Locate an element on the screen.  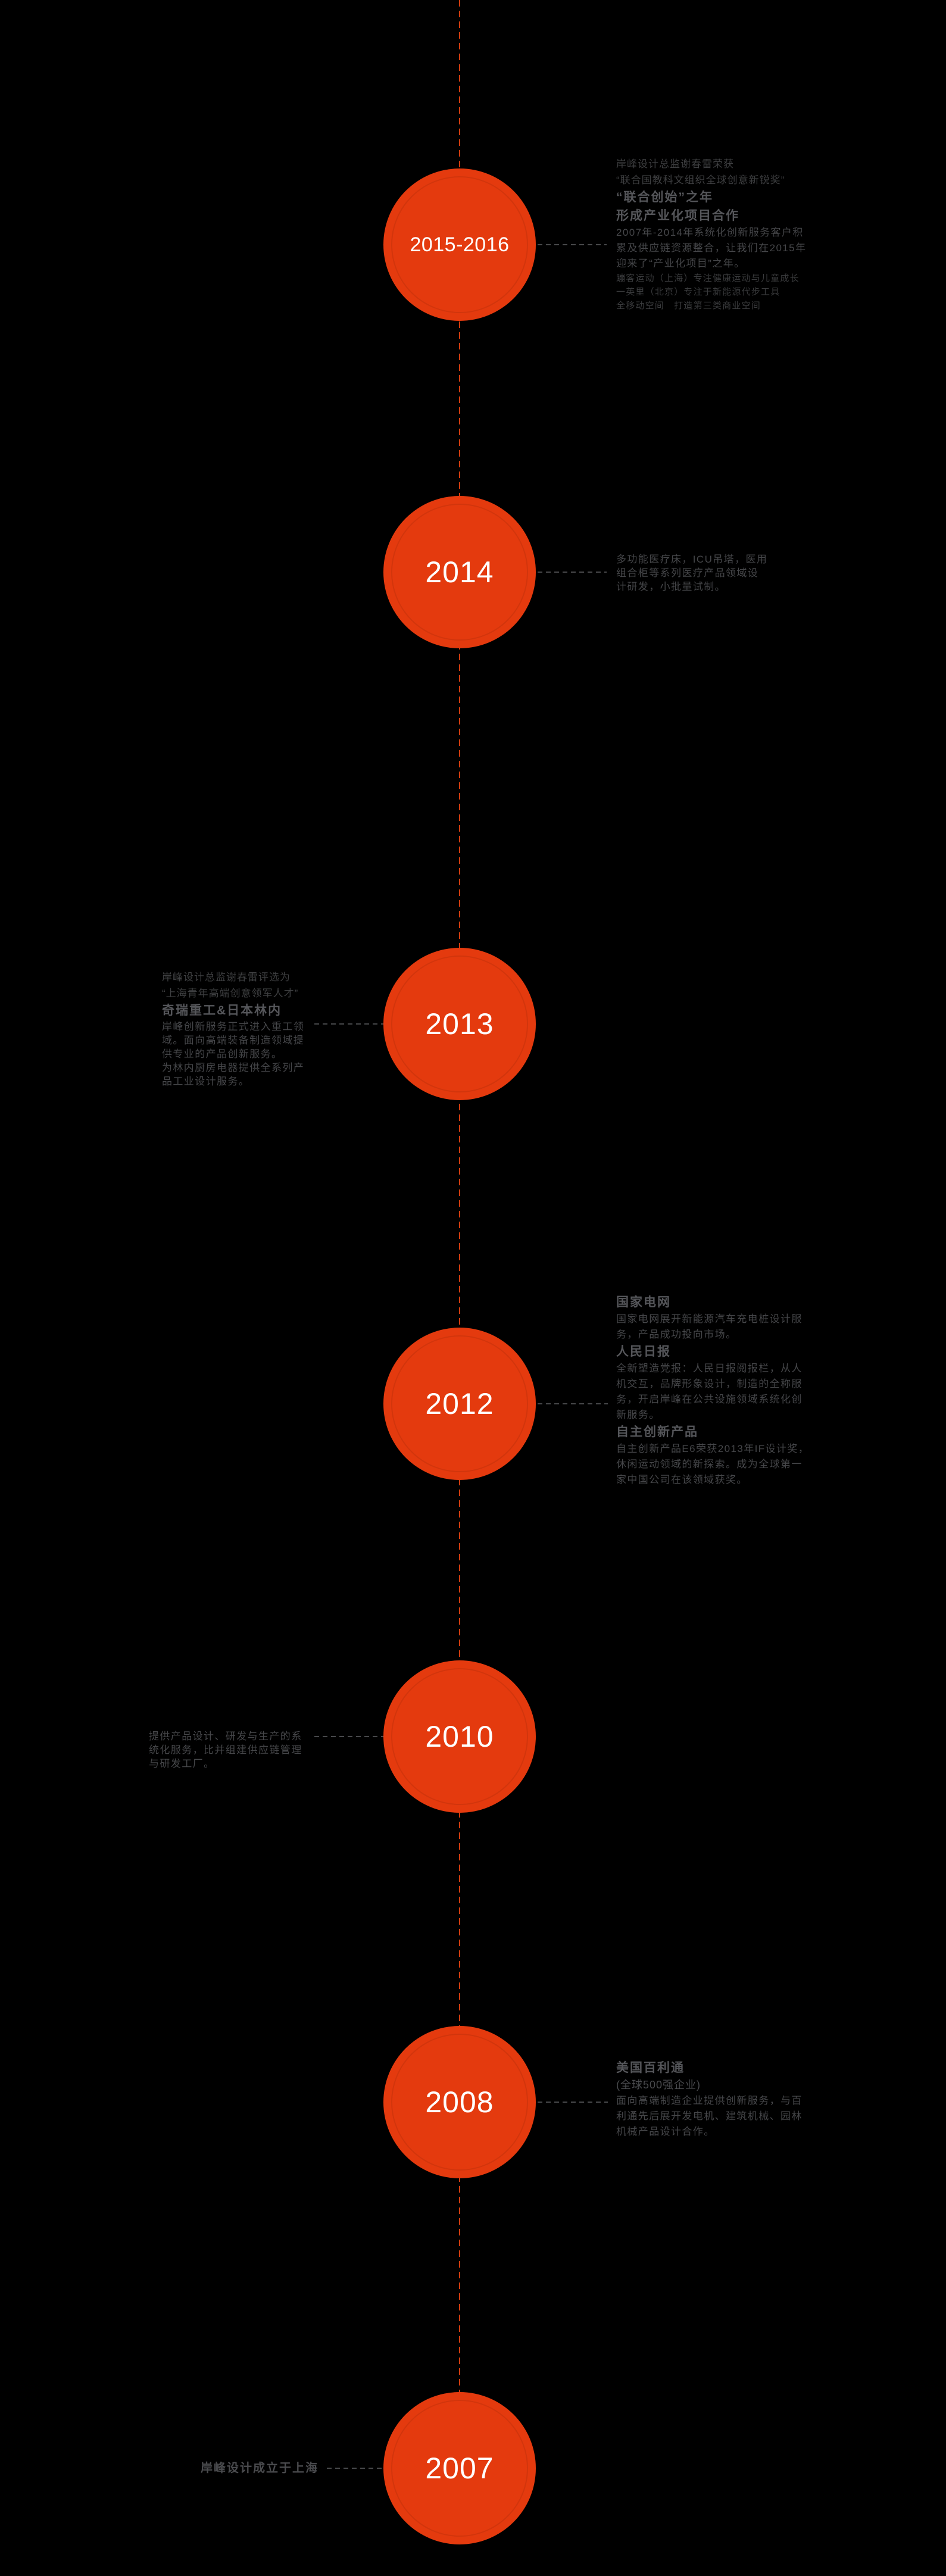
client-note: 一英里（北京）专注于新能源代步工具 is located at coordinates (698, 292).